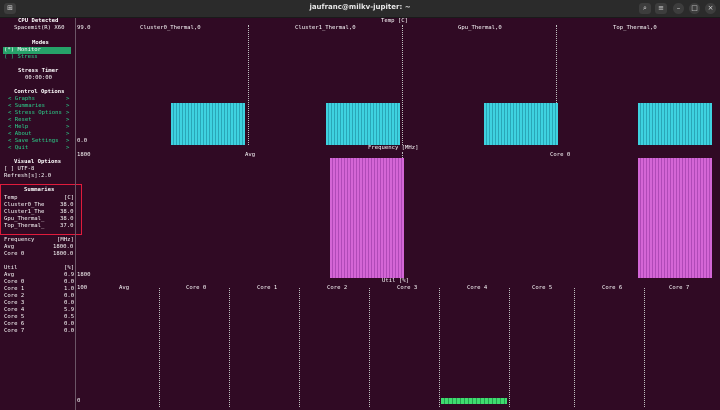  Describe the element at coordinates (38, 71) in the screenshot. I see `stress-timer-label: Stress Timer` at that location.